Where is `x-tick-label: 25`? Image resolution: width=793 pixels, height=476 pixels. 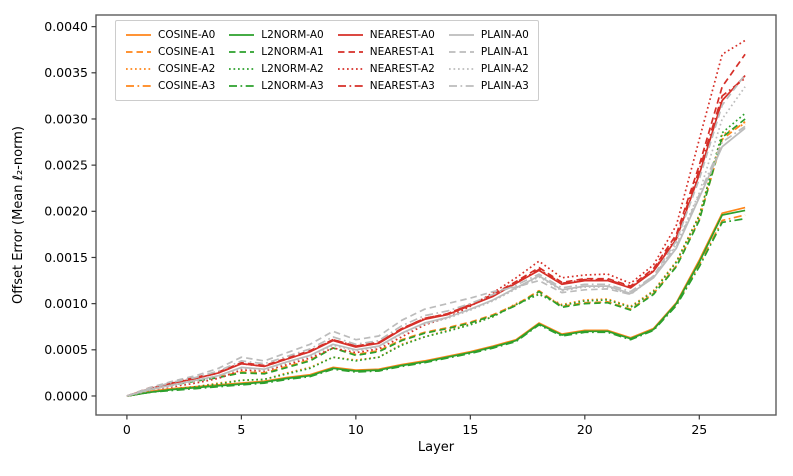
x-tick-label: 25 is located at coordinates (699, 429).